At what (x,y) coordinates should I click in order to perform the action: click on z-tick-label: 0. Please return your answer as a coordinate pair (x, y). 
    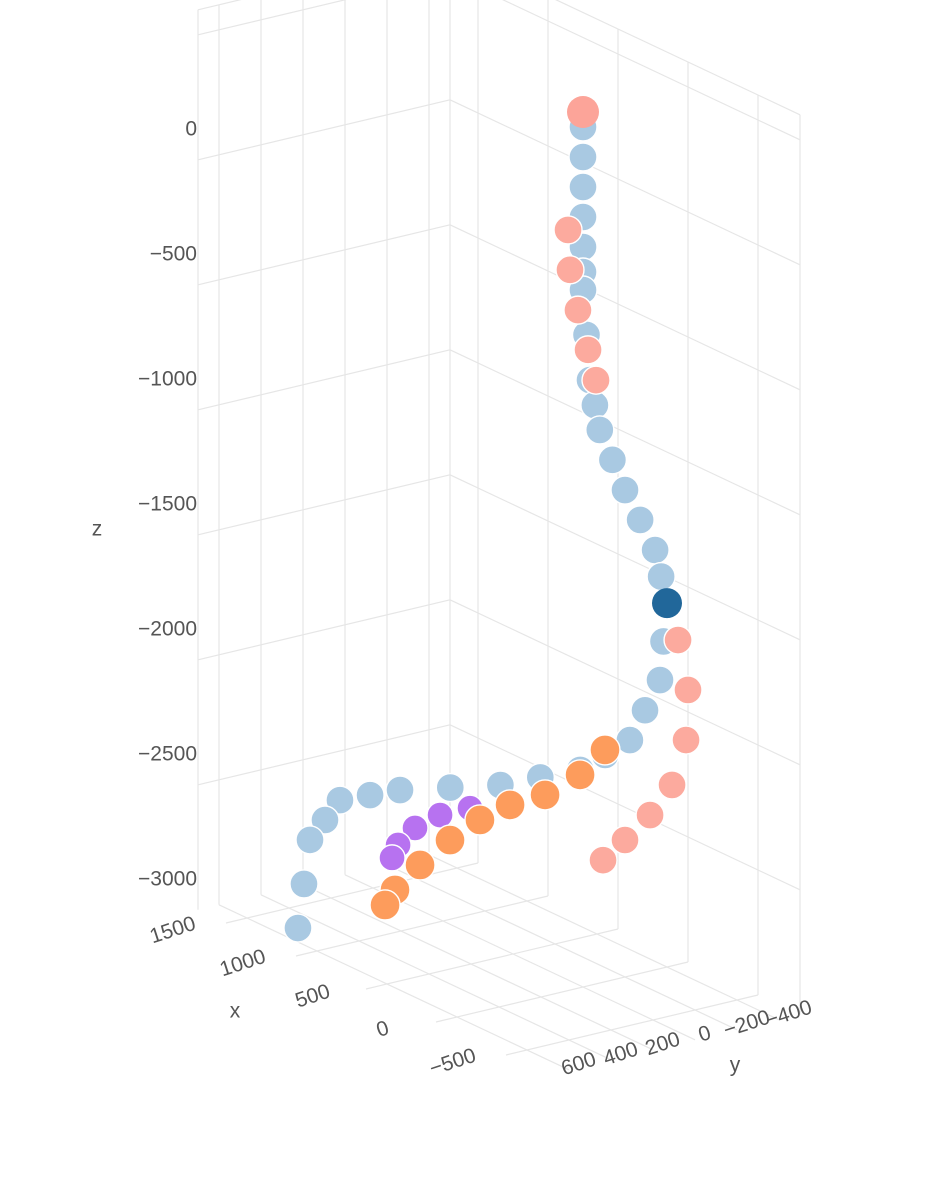
    Looking at the image, I should click on (191, 129).